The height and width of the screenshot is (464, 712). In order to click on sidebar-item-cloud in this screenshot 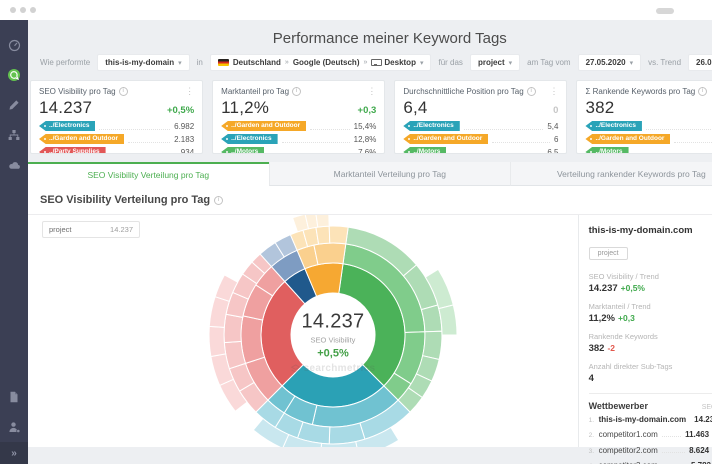, I will do `click(14, 165)`.